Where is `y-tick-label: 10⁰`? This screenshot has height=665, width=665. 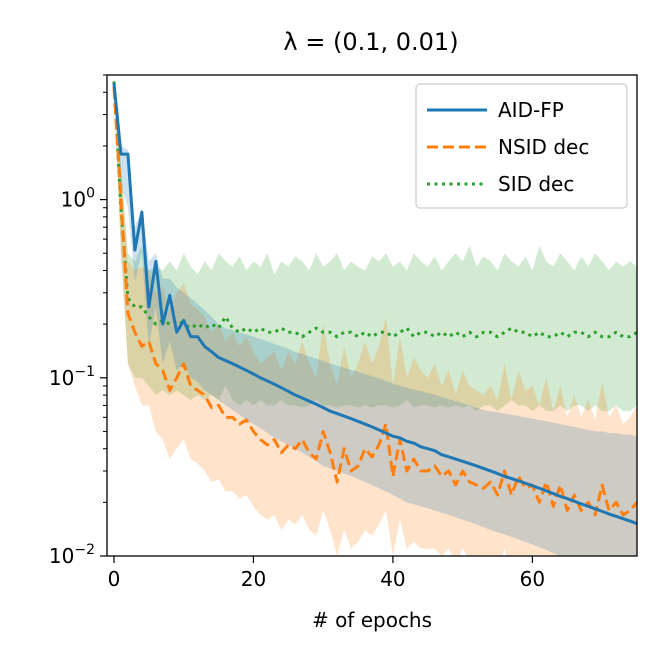
y-tick-label: 10⁰ is located at coordinates (78, 199).